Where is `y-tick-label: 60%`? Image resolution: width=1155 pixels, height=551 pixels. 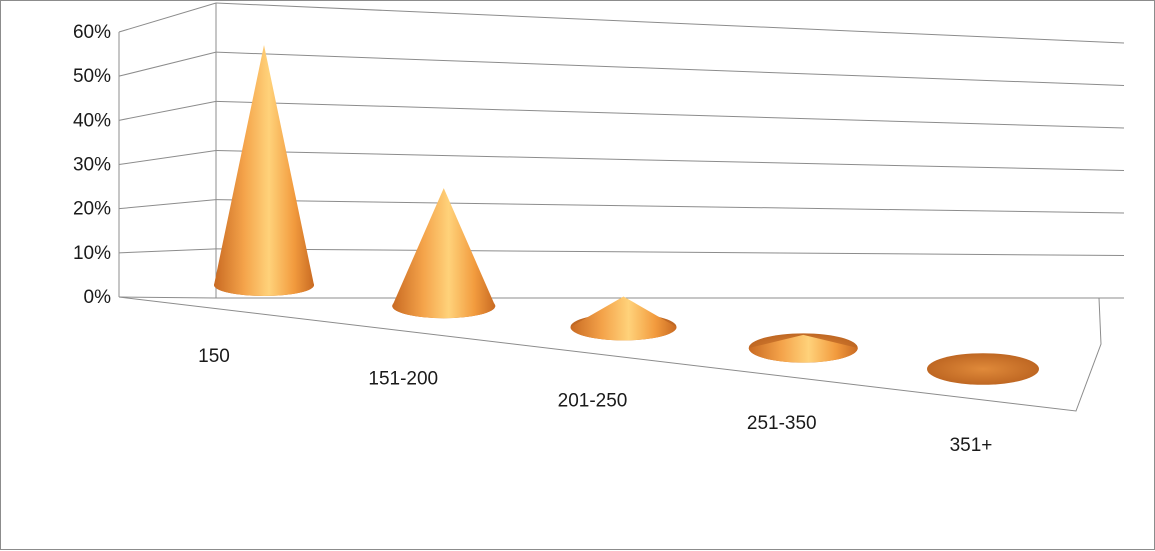
y-tick-label: 60% is located at coordinates (92, 32).